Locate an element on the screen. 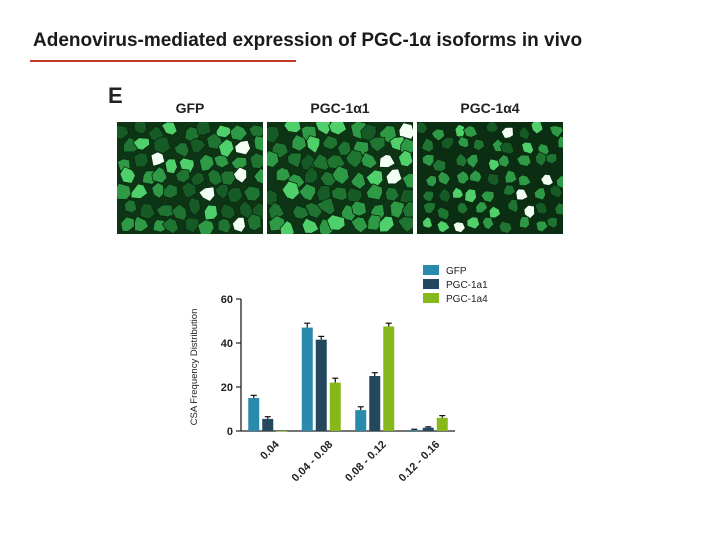 The image size is (720, 540). image-label-pgc1a1: PGC-1α1 is located at coordinates (340, 108).